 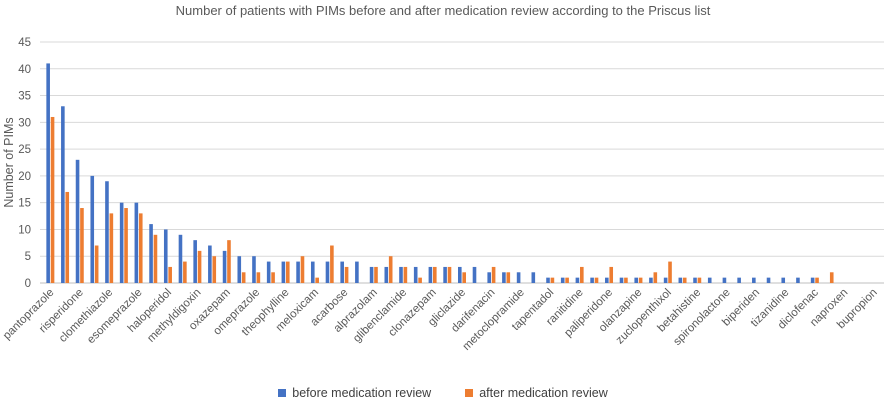 What do you see at coordinates (543, 393) in the screenshot?
I see `legend-label-after: after medication review` at bounding box center [543, 393].